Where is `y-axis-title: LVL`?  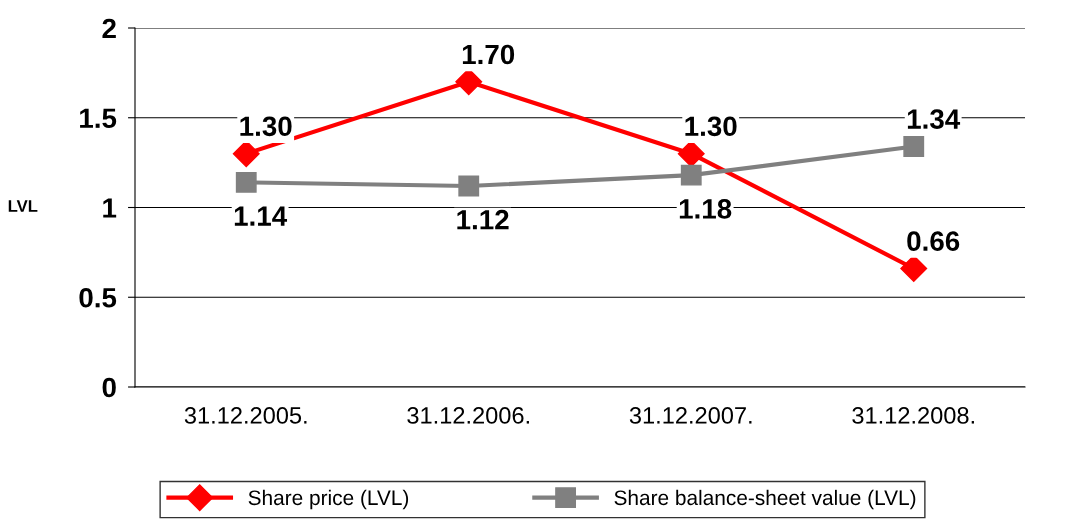
y-axis-title: LVL is located at coordinates (23, 206).